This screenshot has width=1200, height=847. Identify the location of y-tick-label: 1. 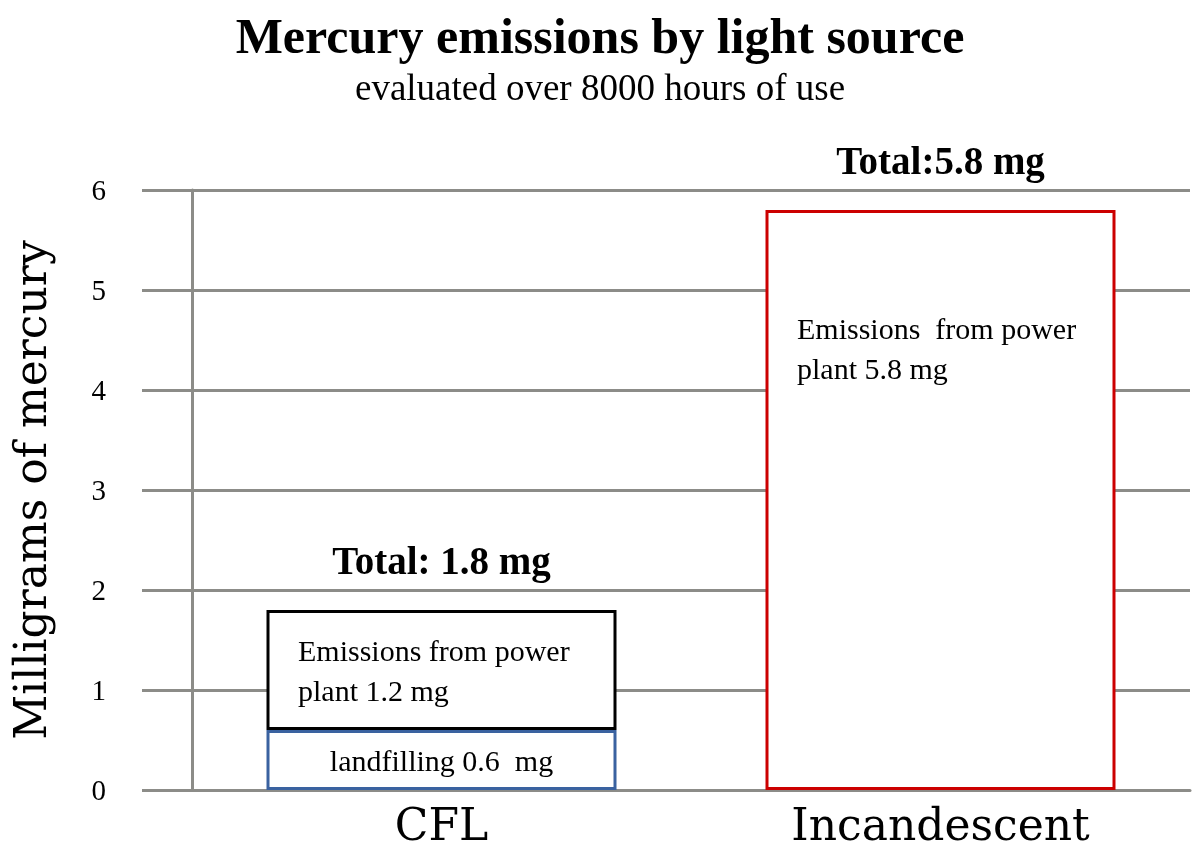
(98, 690).